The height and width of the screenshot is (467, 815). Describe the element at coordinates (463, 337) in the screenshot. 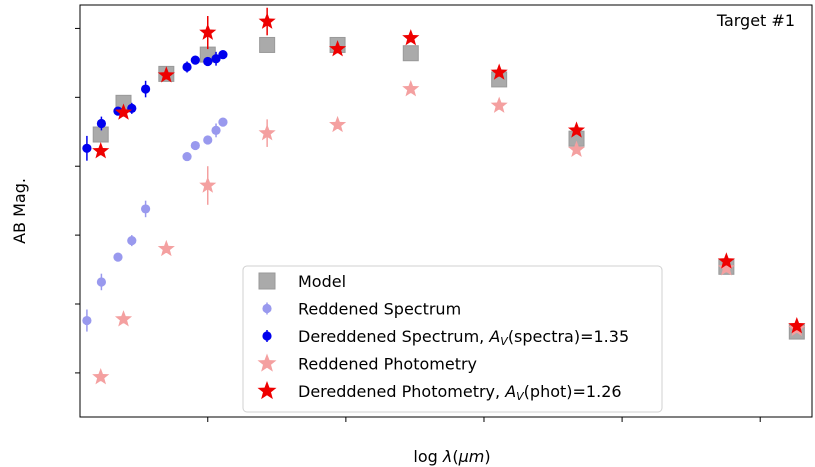

I see `legend-label-2: Dereddened Spectrum, AV(spectra)=1.35` at that location.